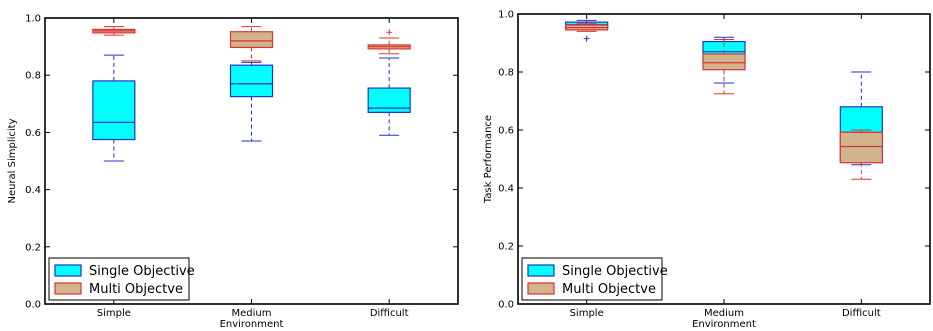  Describe the element at coordinates (488, 159) in the screenshot. I see `y-axis-label: Task Performance` at that location.